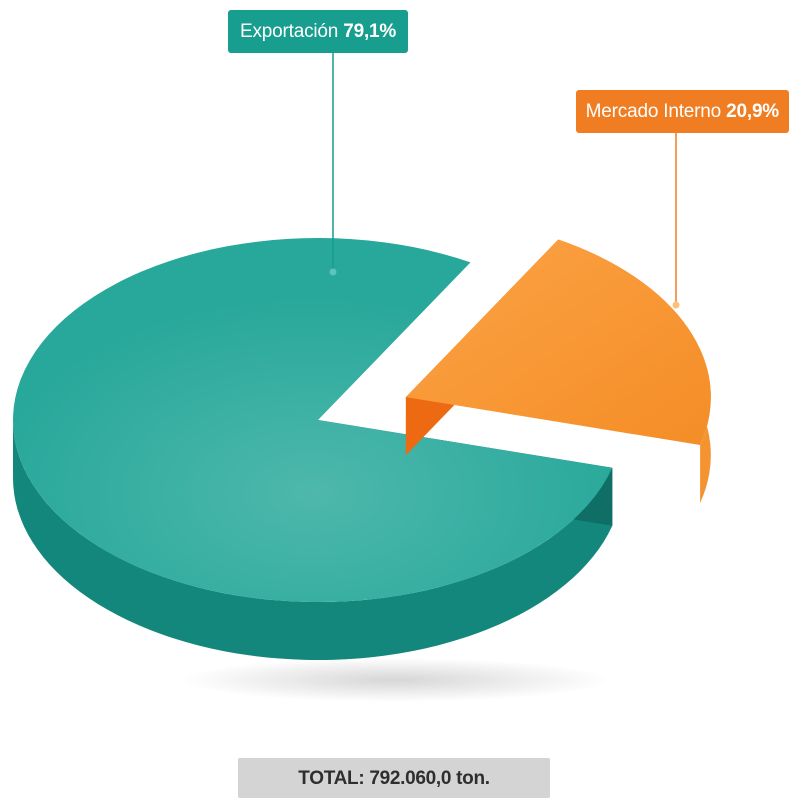 This screenshot has height=800, width=789. Describe the element at coordinates (676, 305) in the screenshot. I see `callout-dot-internal` at that location.